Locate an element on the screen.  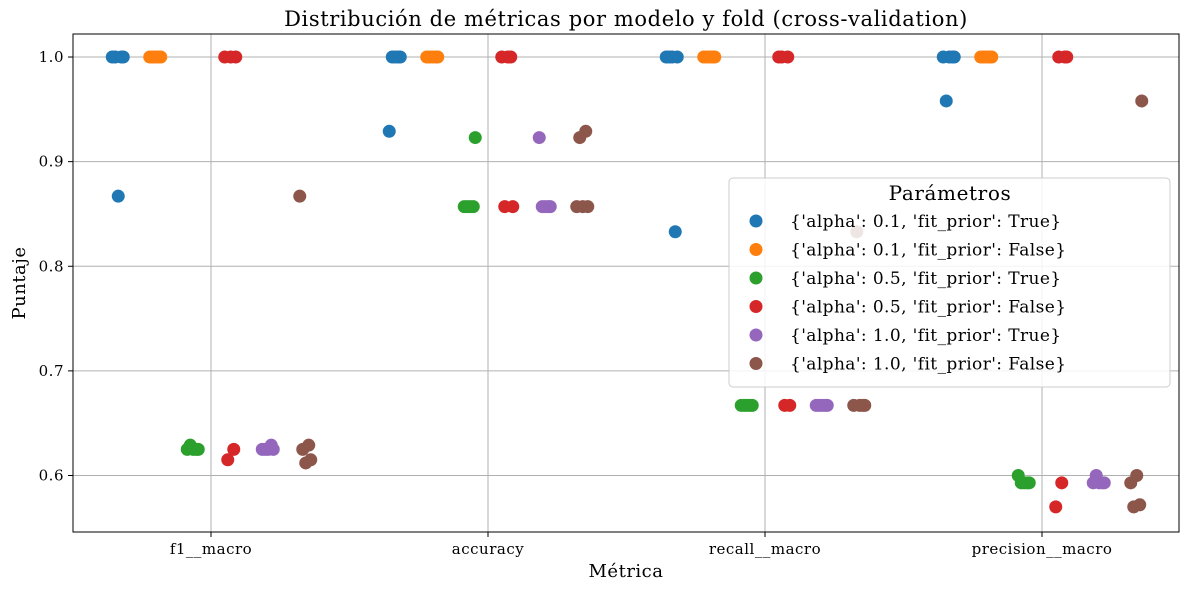
x-tick-label: accuracy is located at coordinates (488, 549).